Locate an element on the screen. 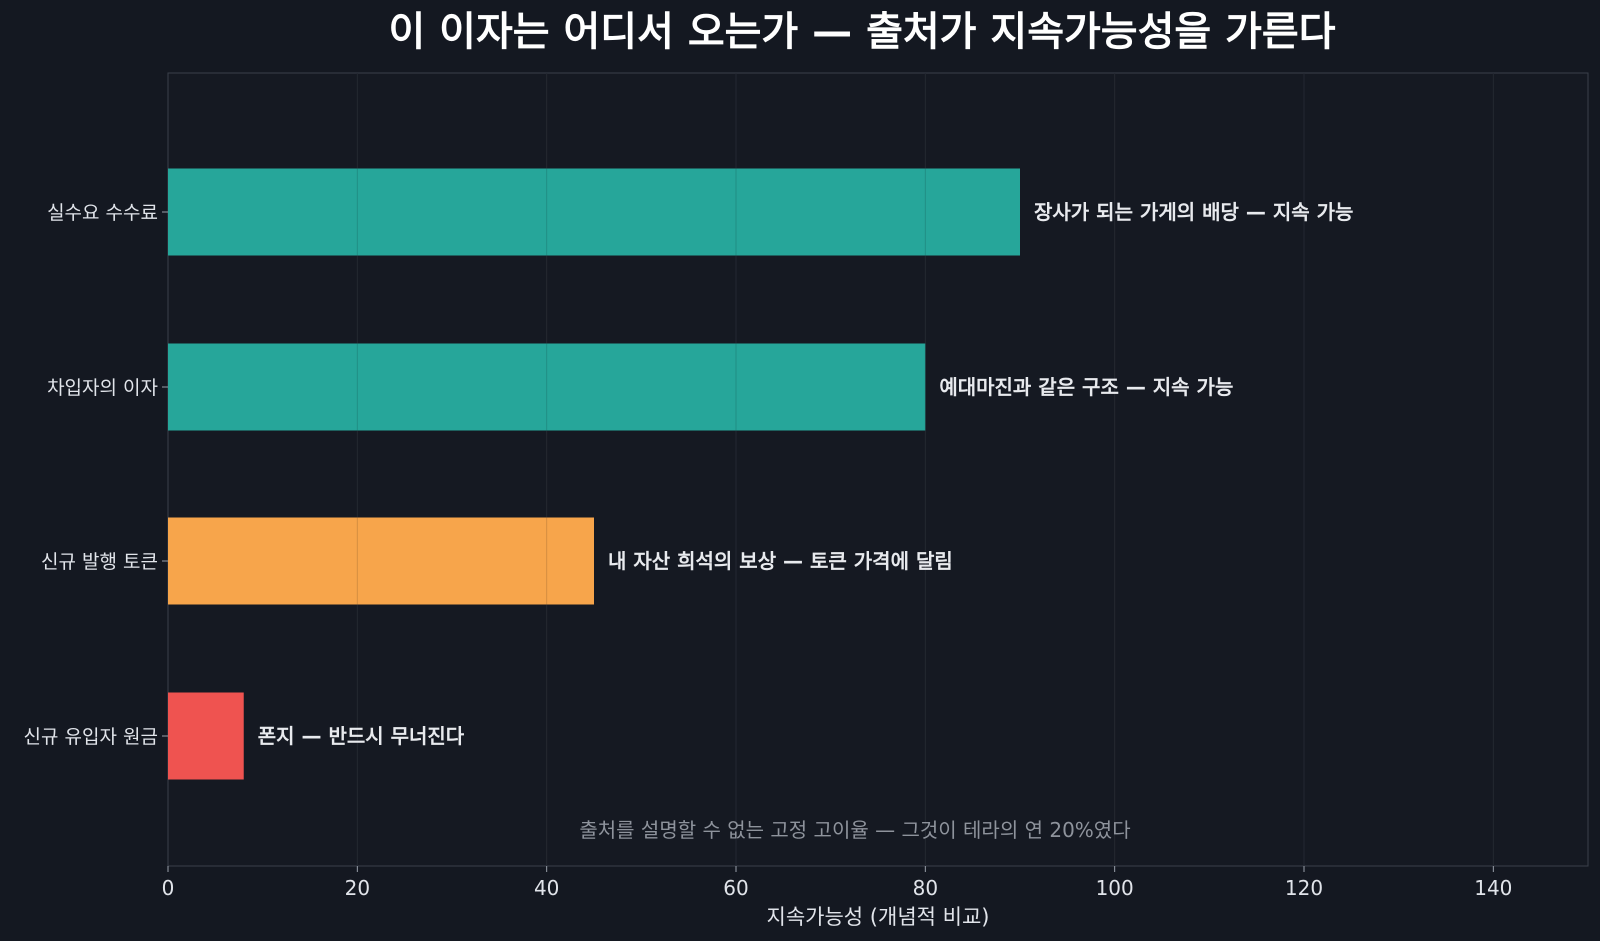 The height and width of the screenshot is (941, 1600). bar-label-2: 내 자산 희석의 보상 — 토큰 가격에 달림 is located at coordinates (780, 561).